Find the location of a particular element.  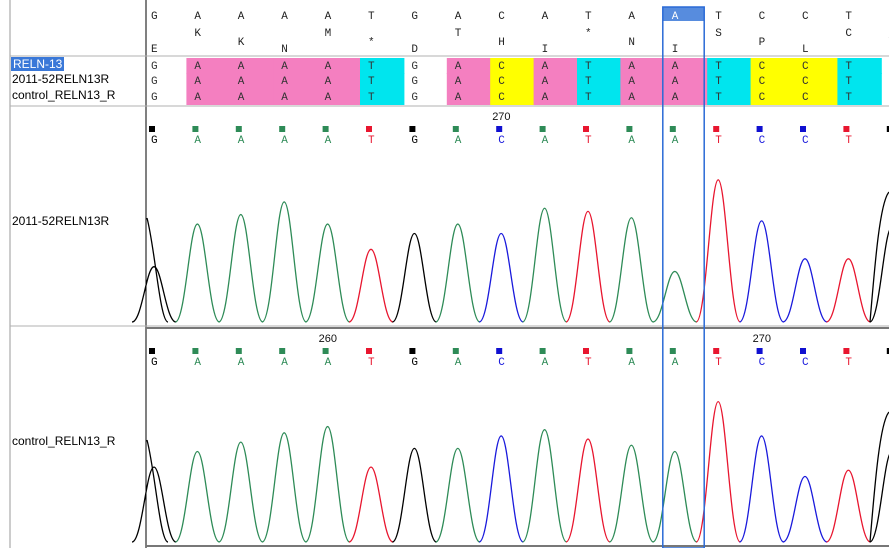

translation-codon: C is located at coordinates (848, 34).